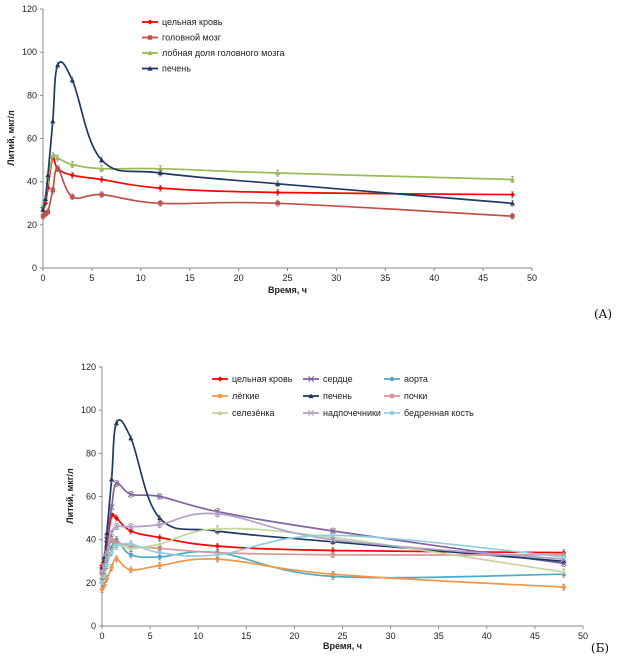 The height and width of the screenshot is (659, 624). I want to click on legend-label: почки, so click(415, 396).